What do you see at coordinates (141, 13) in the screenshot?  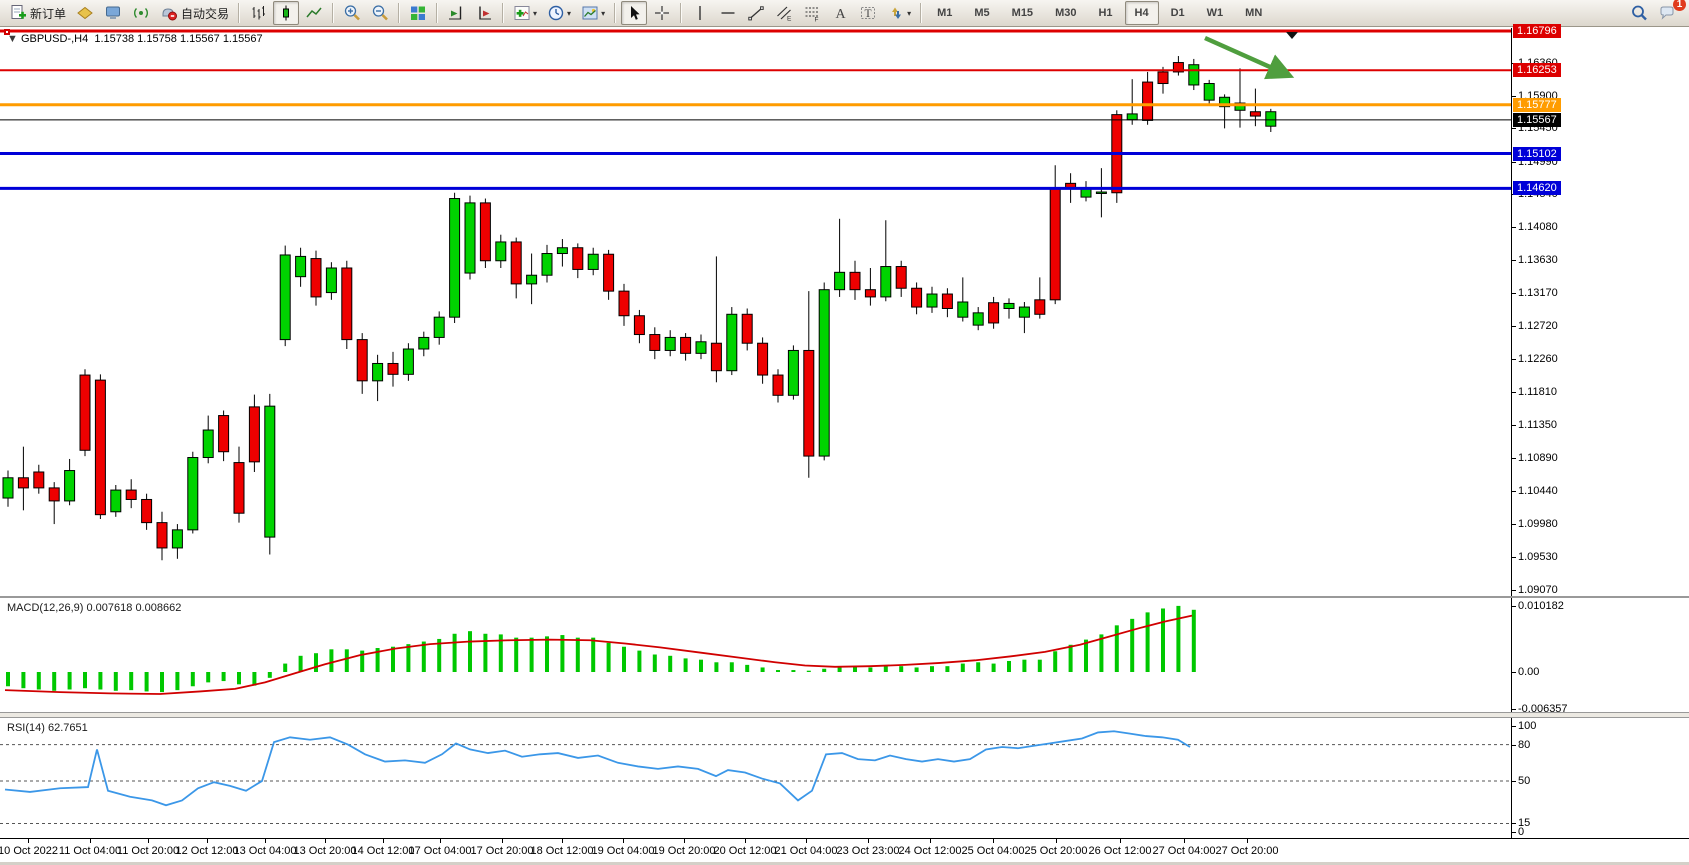 I see `toolbar-button-signals` at bounding box center [141, 13].